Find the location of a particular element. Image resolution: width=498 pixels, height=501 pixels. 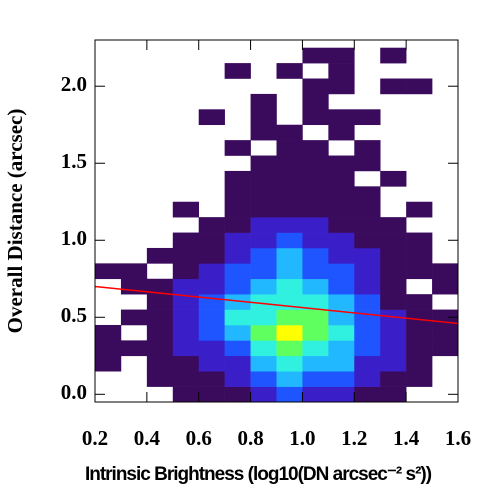

x-tick-label: 1.0 is located at coordinates (302, 438).